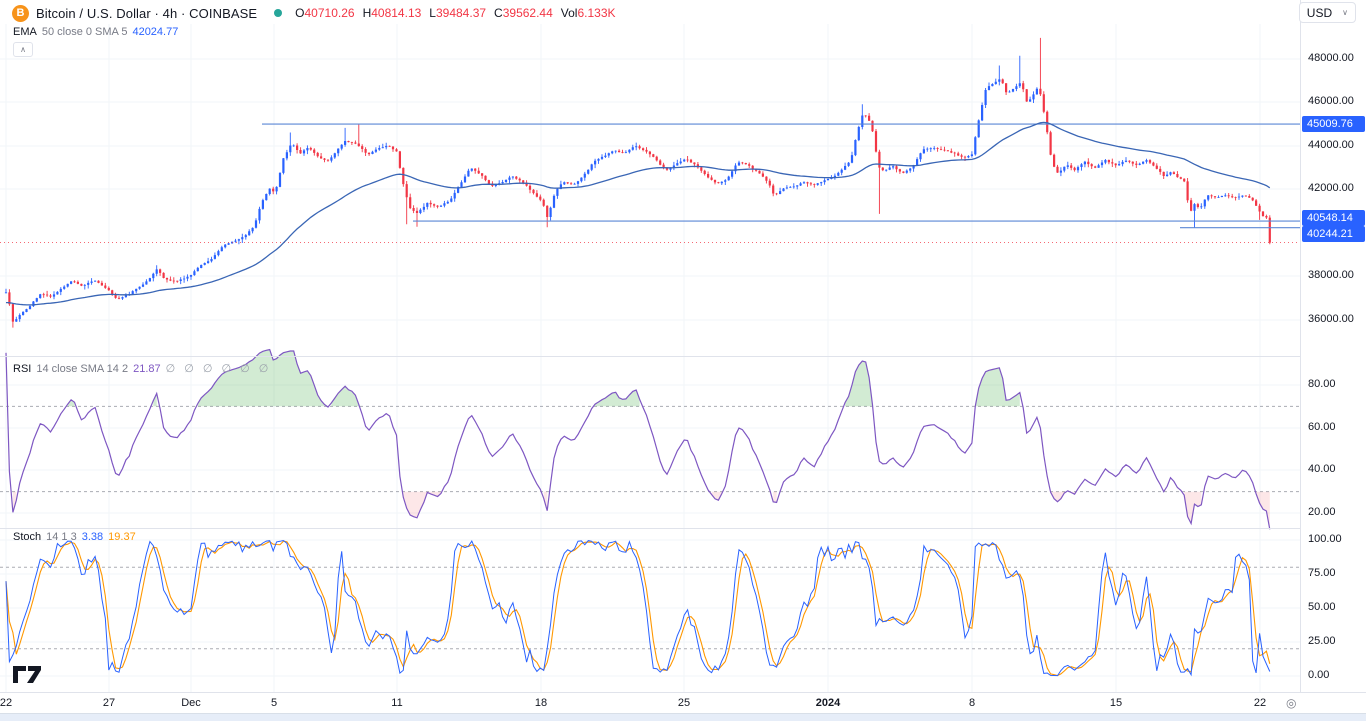 This screenshot has width=1366, height=721. I want to click on ema-legend: EMA 50 close 0 SMA 5 42024.77, so click(95, 32).